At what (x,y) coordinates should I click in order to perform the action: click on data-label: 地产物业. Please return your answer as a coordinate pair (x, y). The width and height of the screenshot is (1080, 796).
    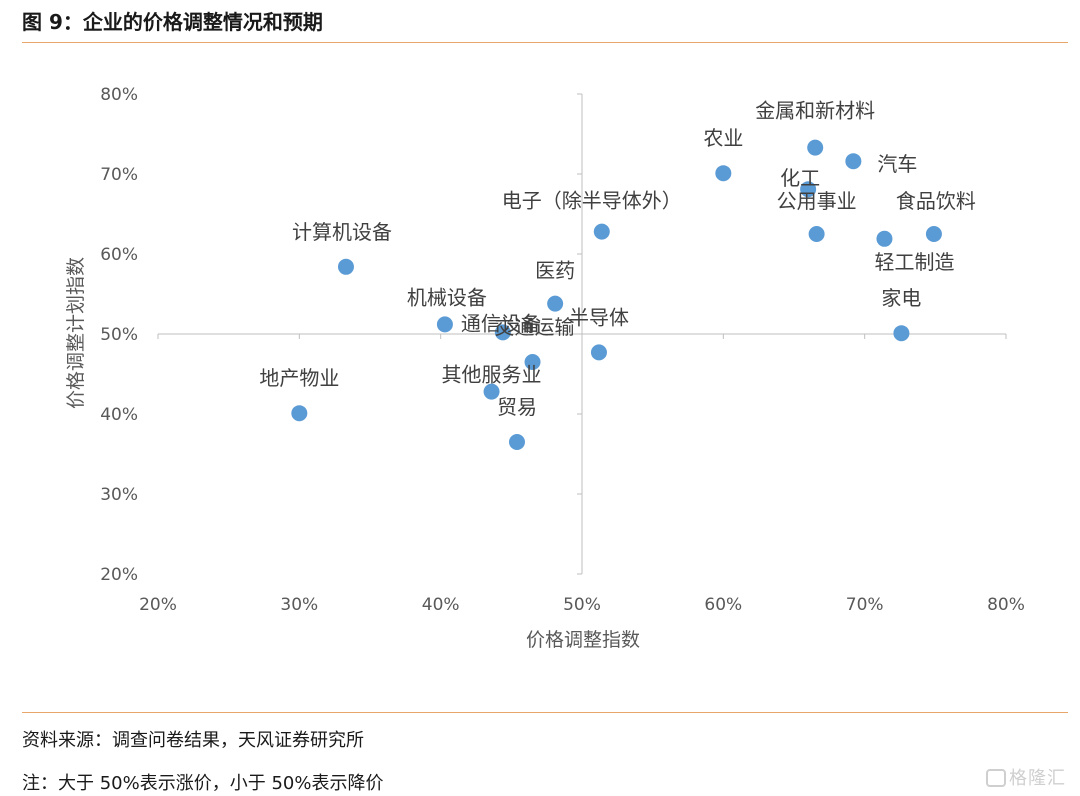
    Looking at the image, I should click on (299, 378).